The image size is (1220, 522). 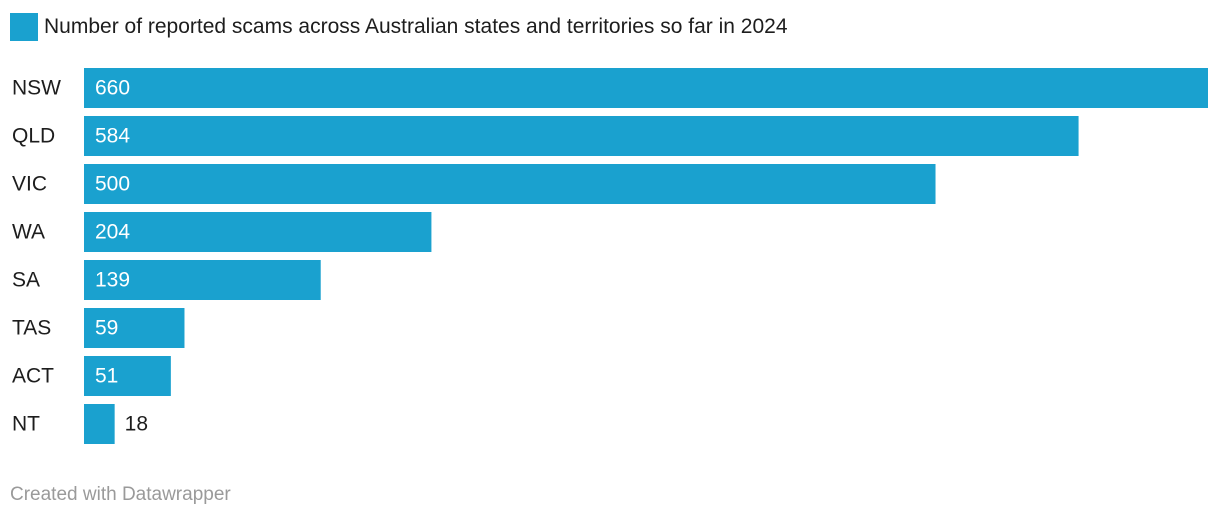 I want to click on bar-sa, so click(x=202, y=280).